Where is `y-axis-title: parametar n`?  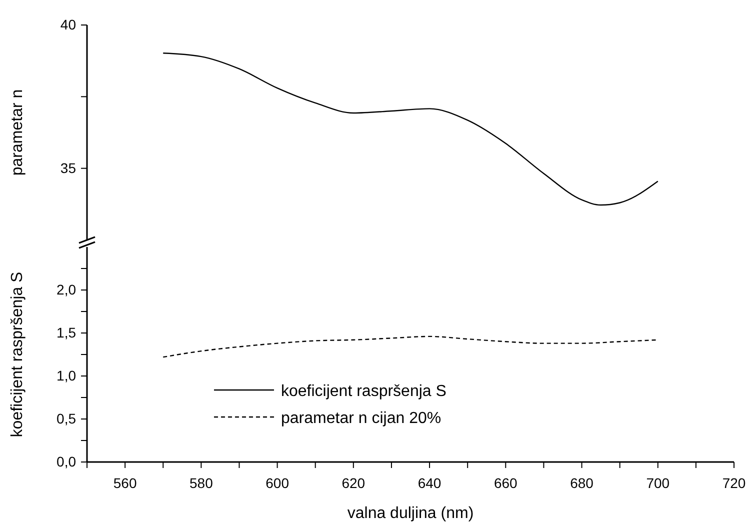
y-axis-title: parametar n is located at coordinates (17, 132).